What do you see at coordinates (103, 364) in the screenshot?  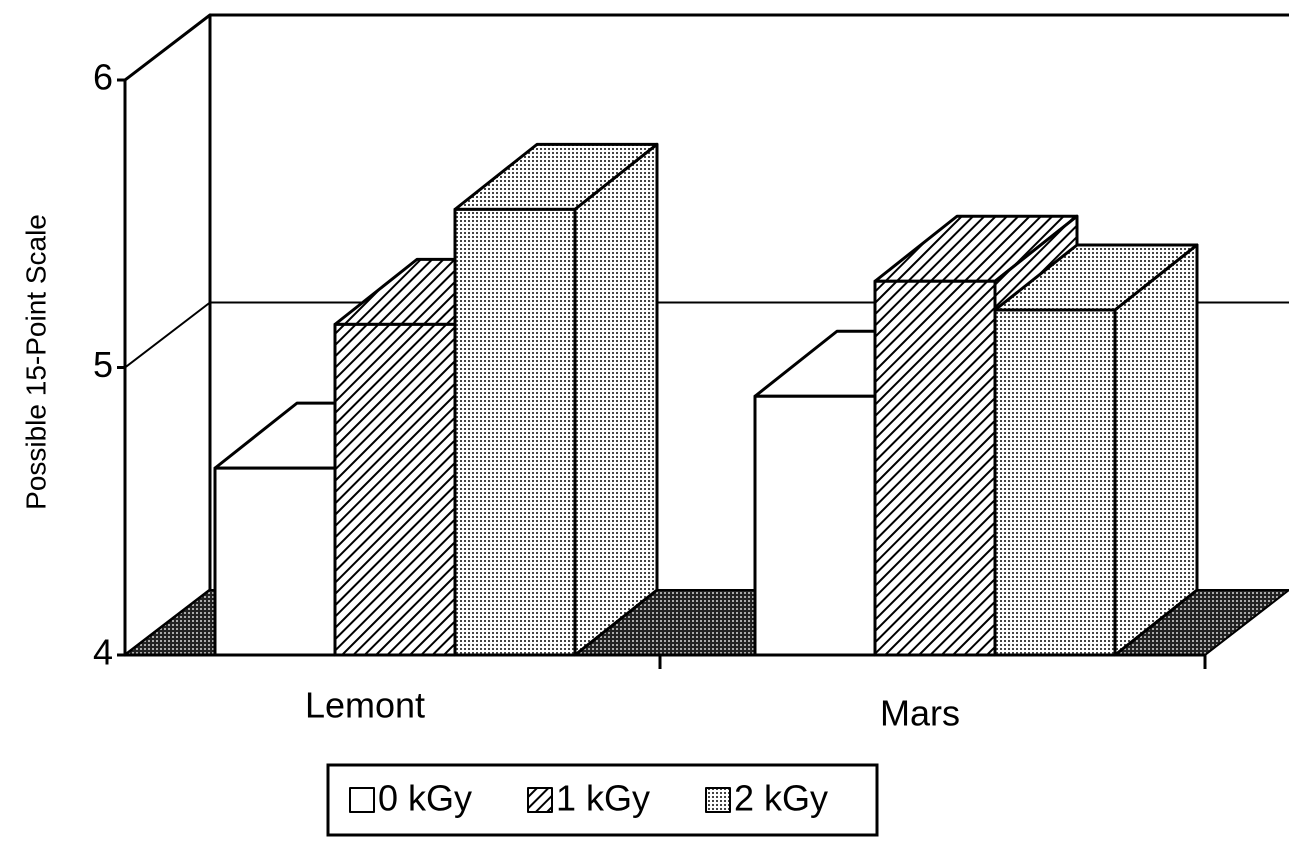 I see `y-tick-label: 5` at bounding box center [103, 364].